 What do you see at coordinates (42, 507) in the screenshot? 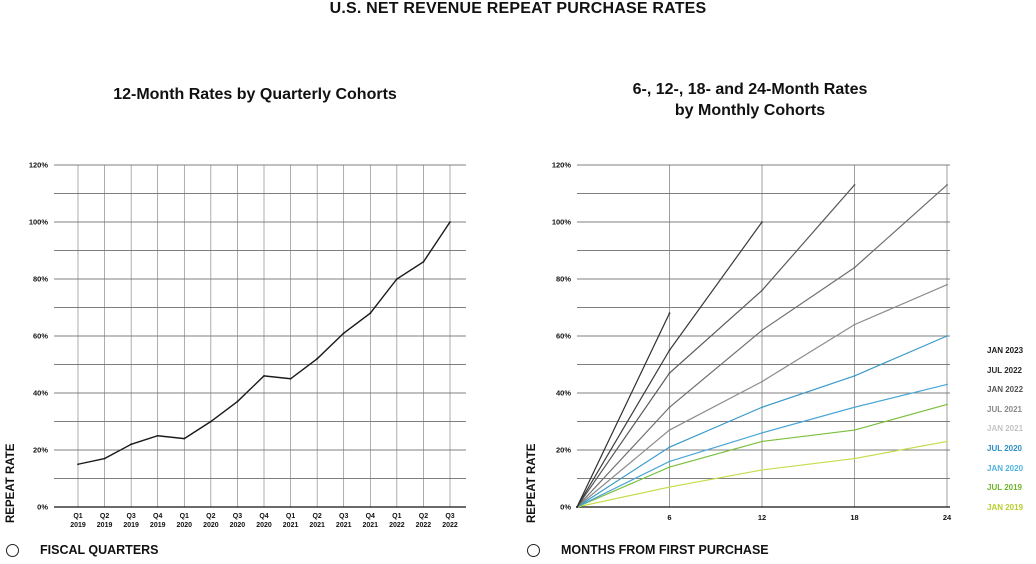
I see `left-y-tick-label: 0%` at bounding box center [42, 507].